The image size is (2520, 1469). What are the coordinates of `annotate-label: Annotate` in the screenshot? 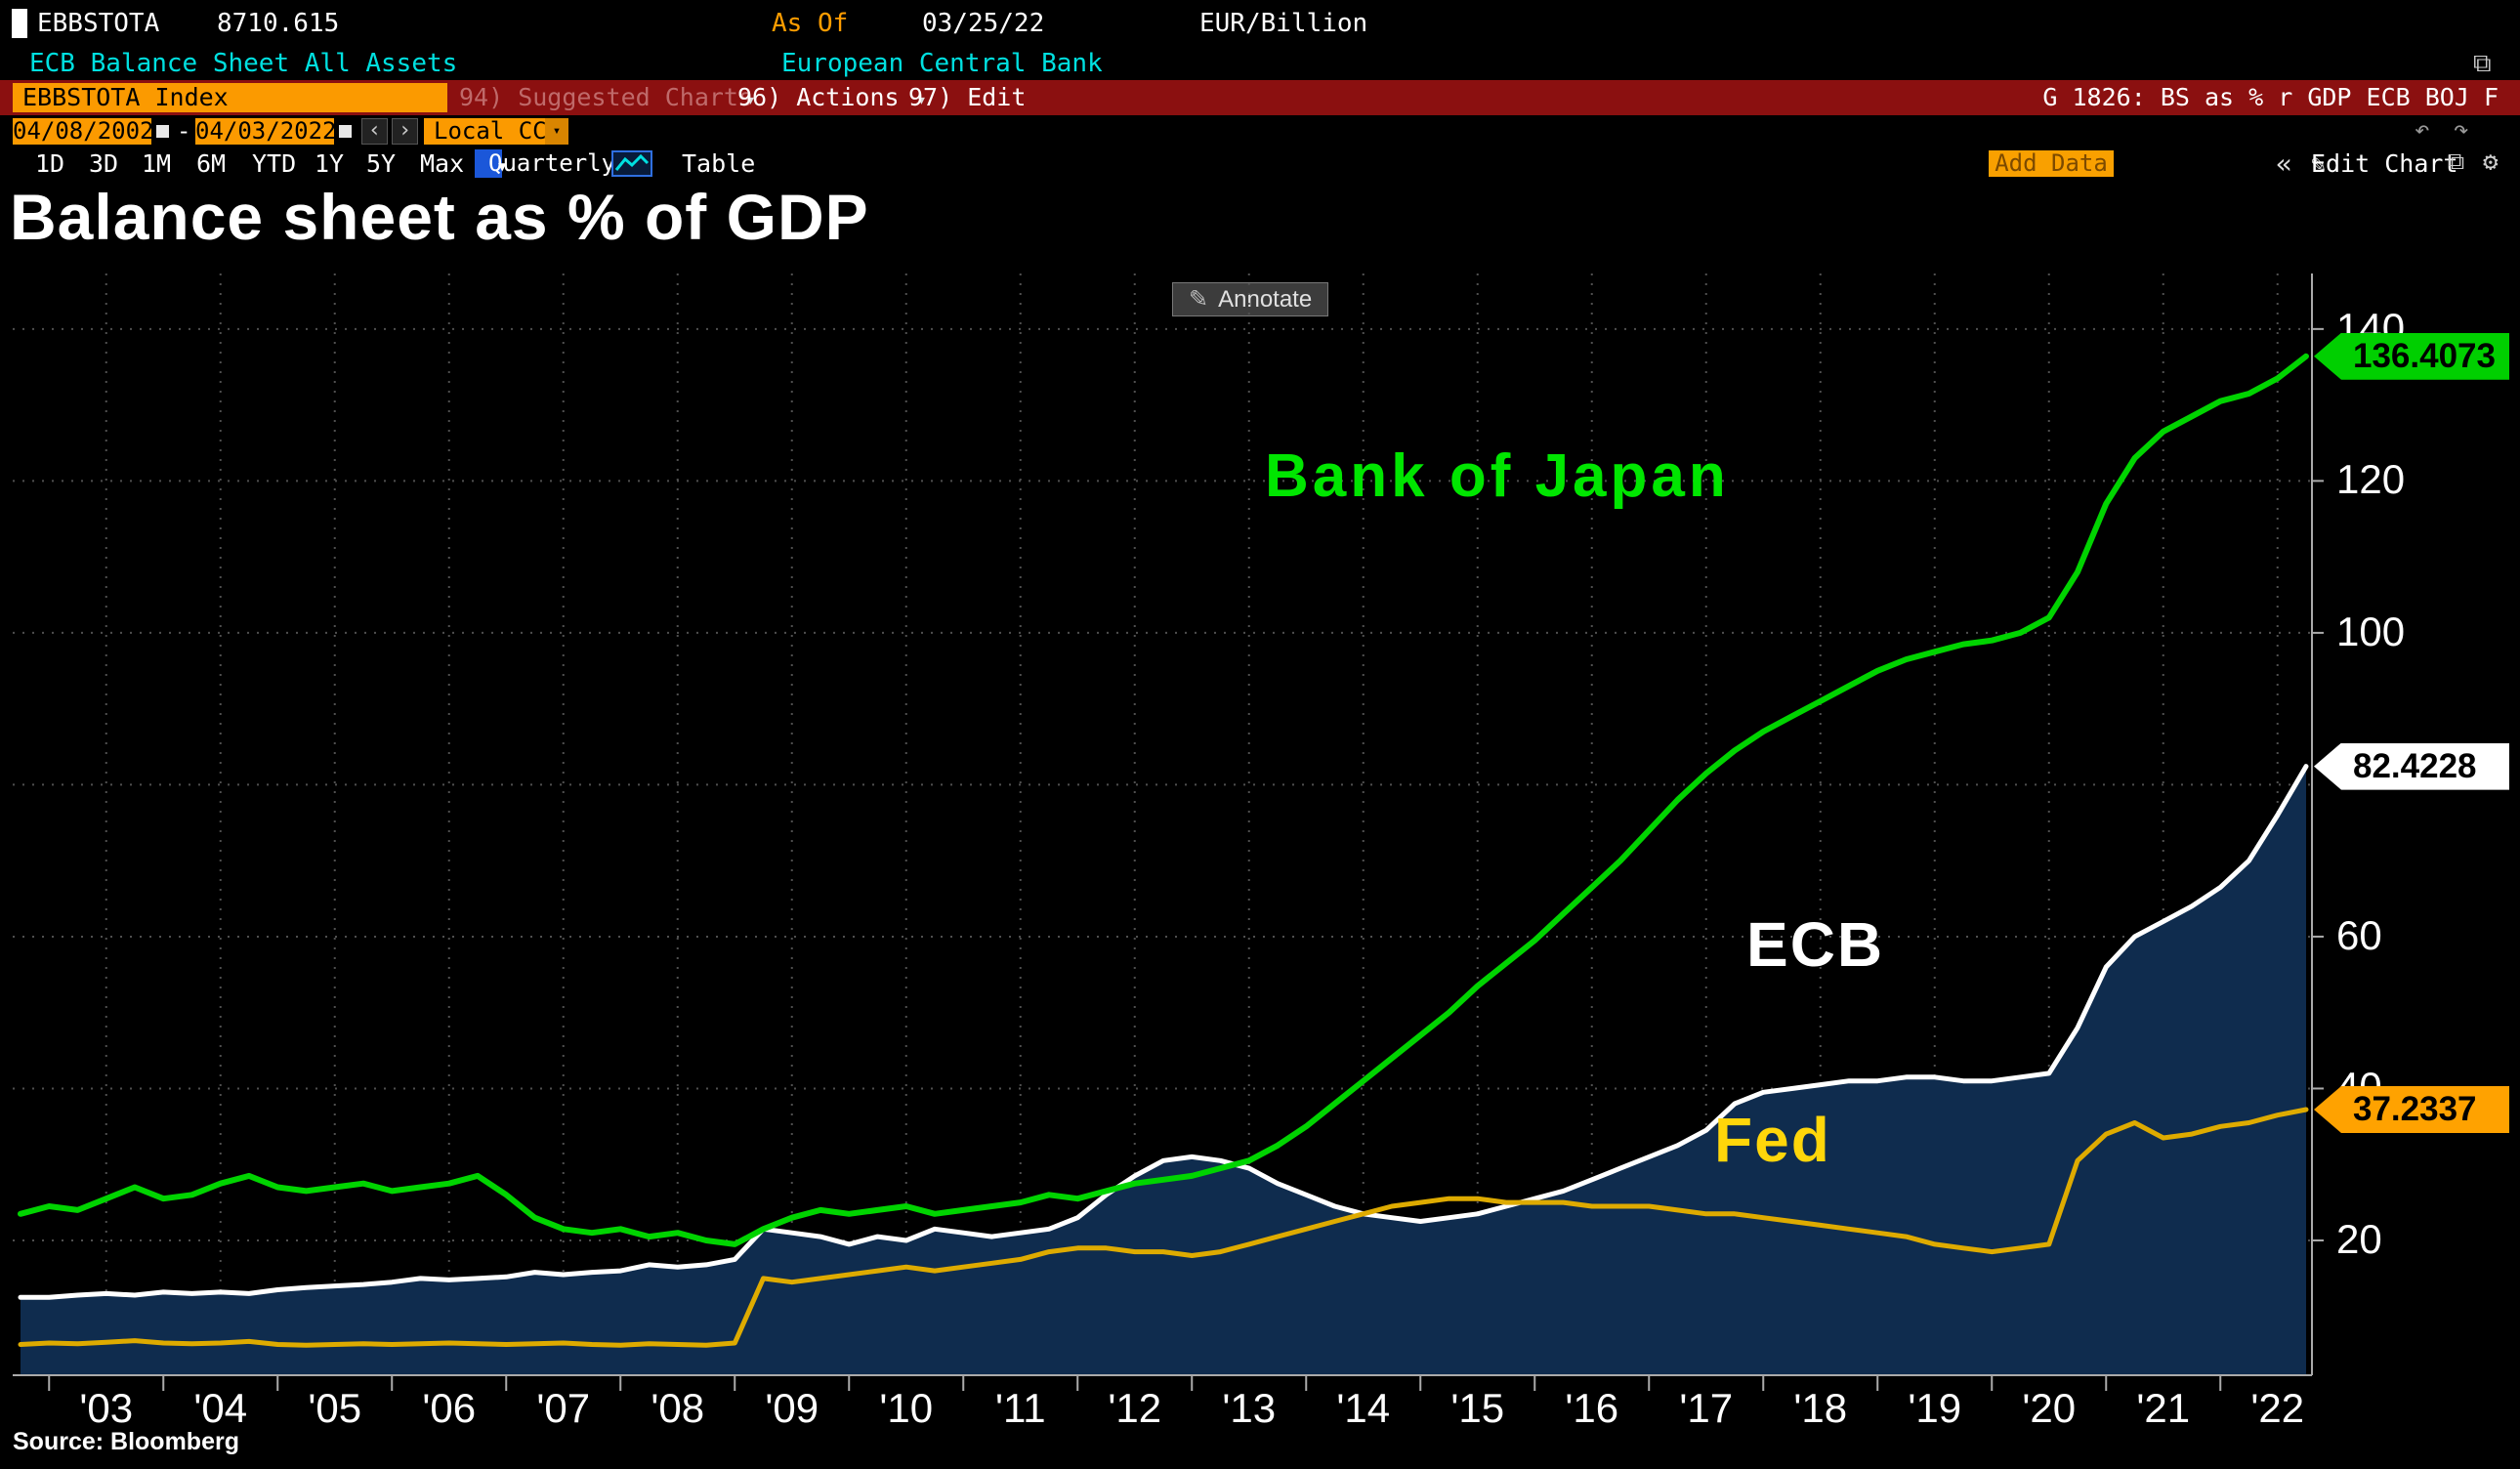 It's located at (1265, 300).